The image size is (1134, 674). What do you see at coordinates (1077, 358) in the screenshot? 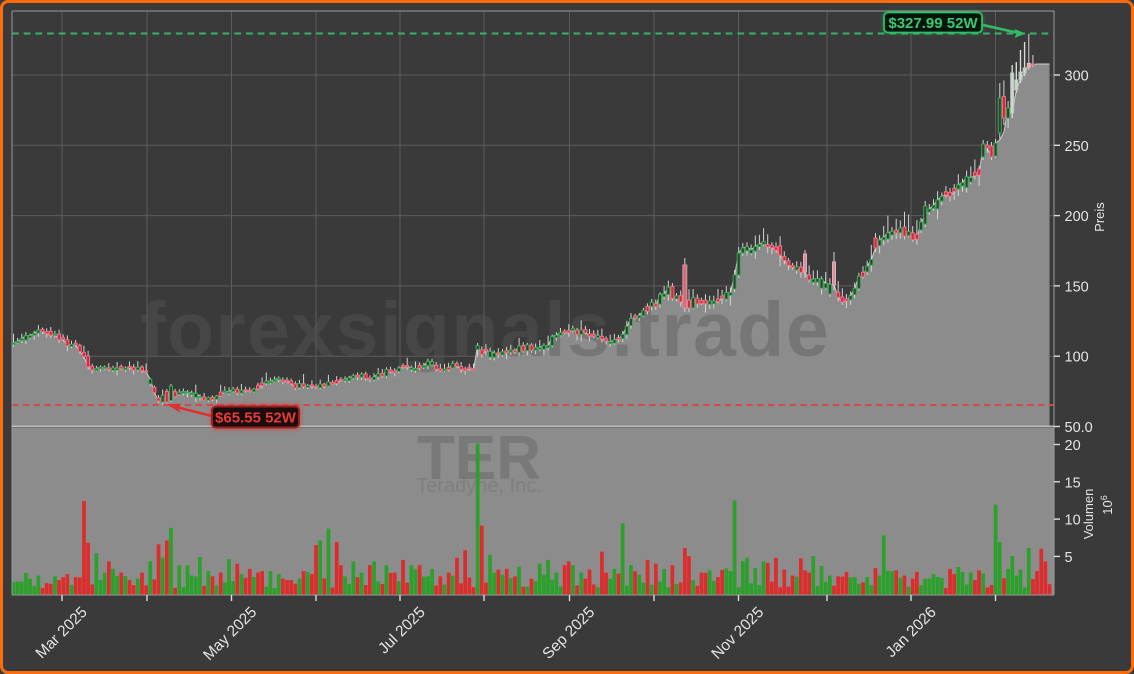
I see `svg-text: 100` at bounding box center [1077, 358].